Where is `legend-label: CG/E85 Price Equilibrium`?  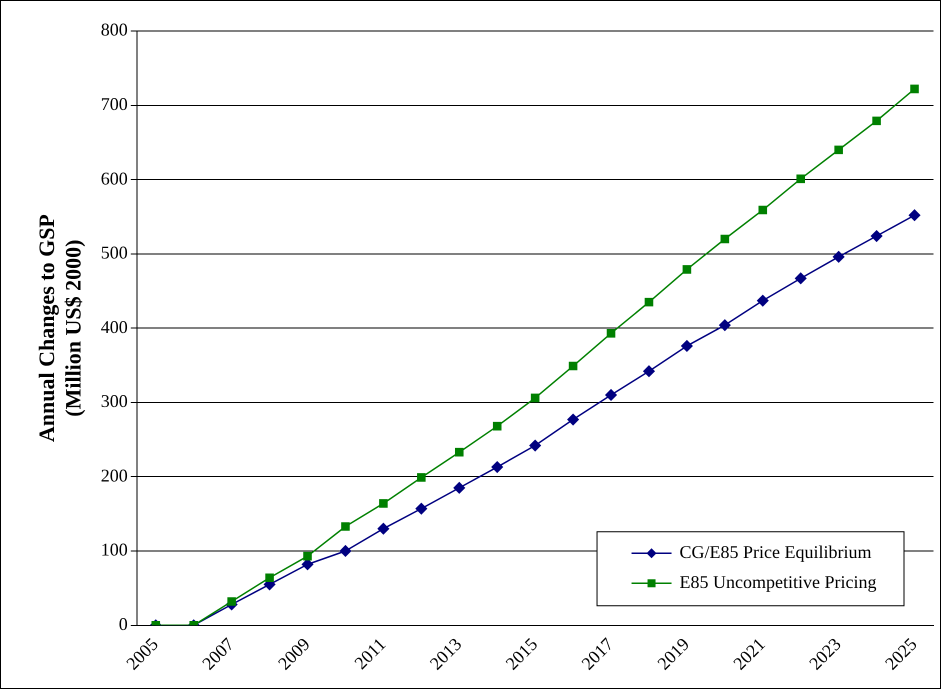 legend-label: CG/E85 Price Equilibrium is located at coordinates (776, 552).